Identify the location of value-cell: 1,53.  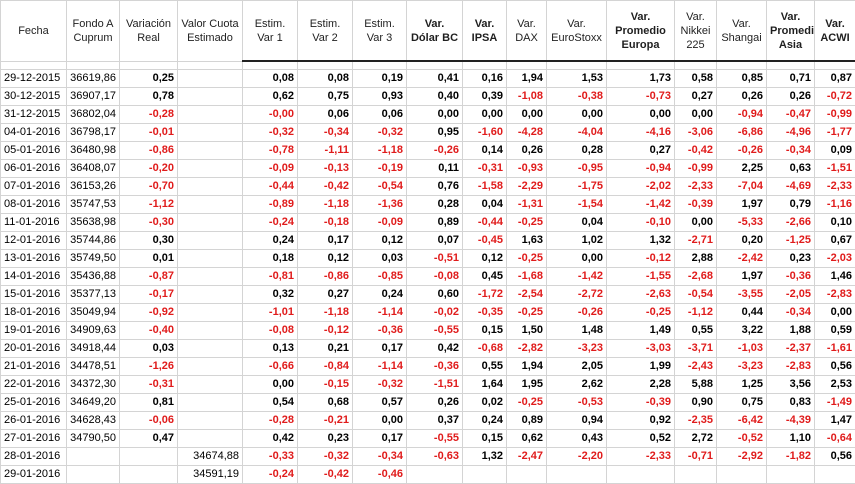
(577, 79).